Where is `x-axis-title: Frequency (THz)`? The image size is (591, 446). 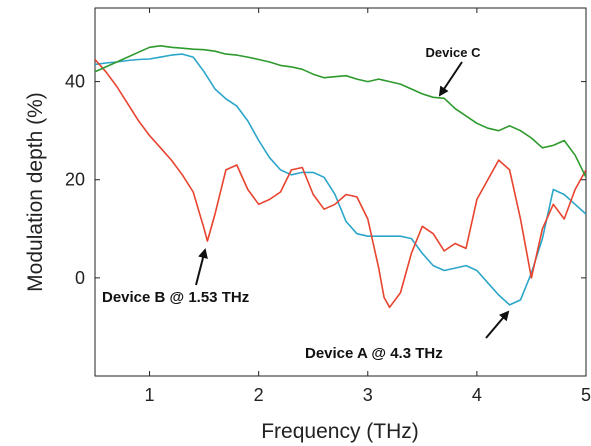 x-axis-title: Frequency (THz) is located at coordinates (340, 431).